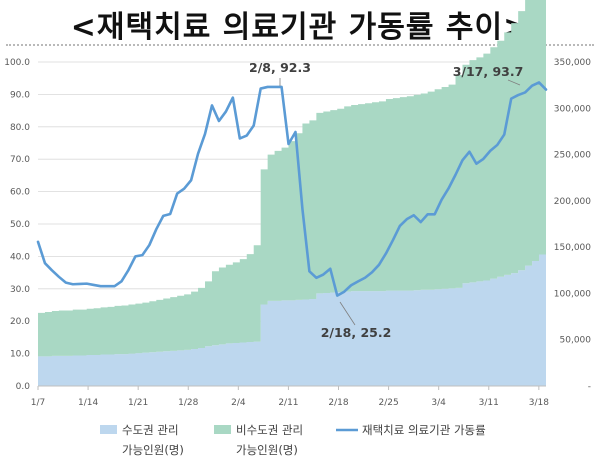  I want to click on x-axis-tick-label: 3/18, so click(539, 403).